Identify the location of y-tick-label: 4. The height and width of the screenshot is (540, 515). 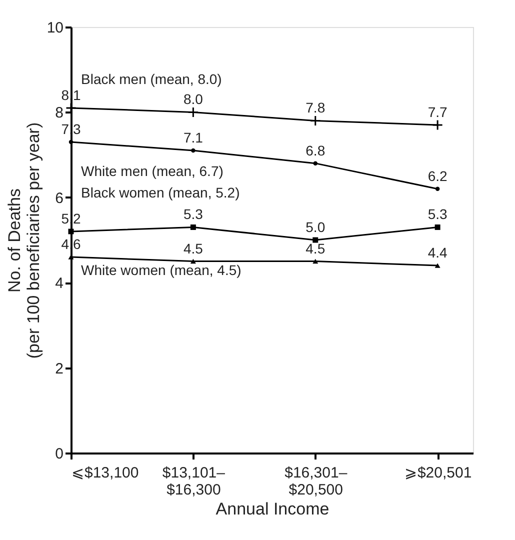
(59, 283).